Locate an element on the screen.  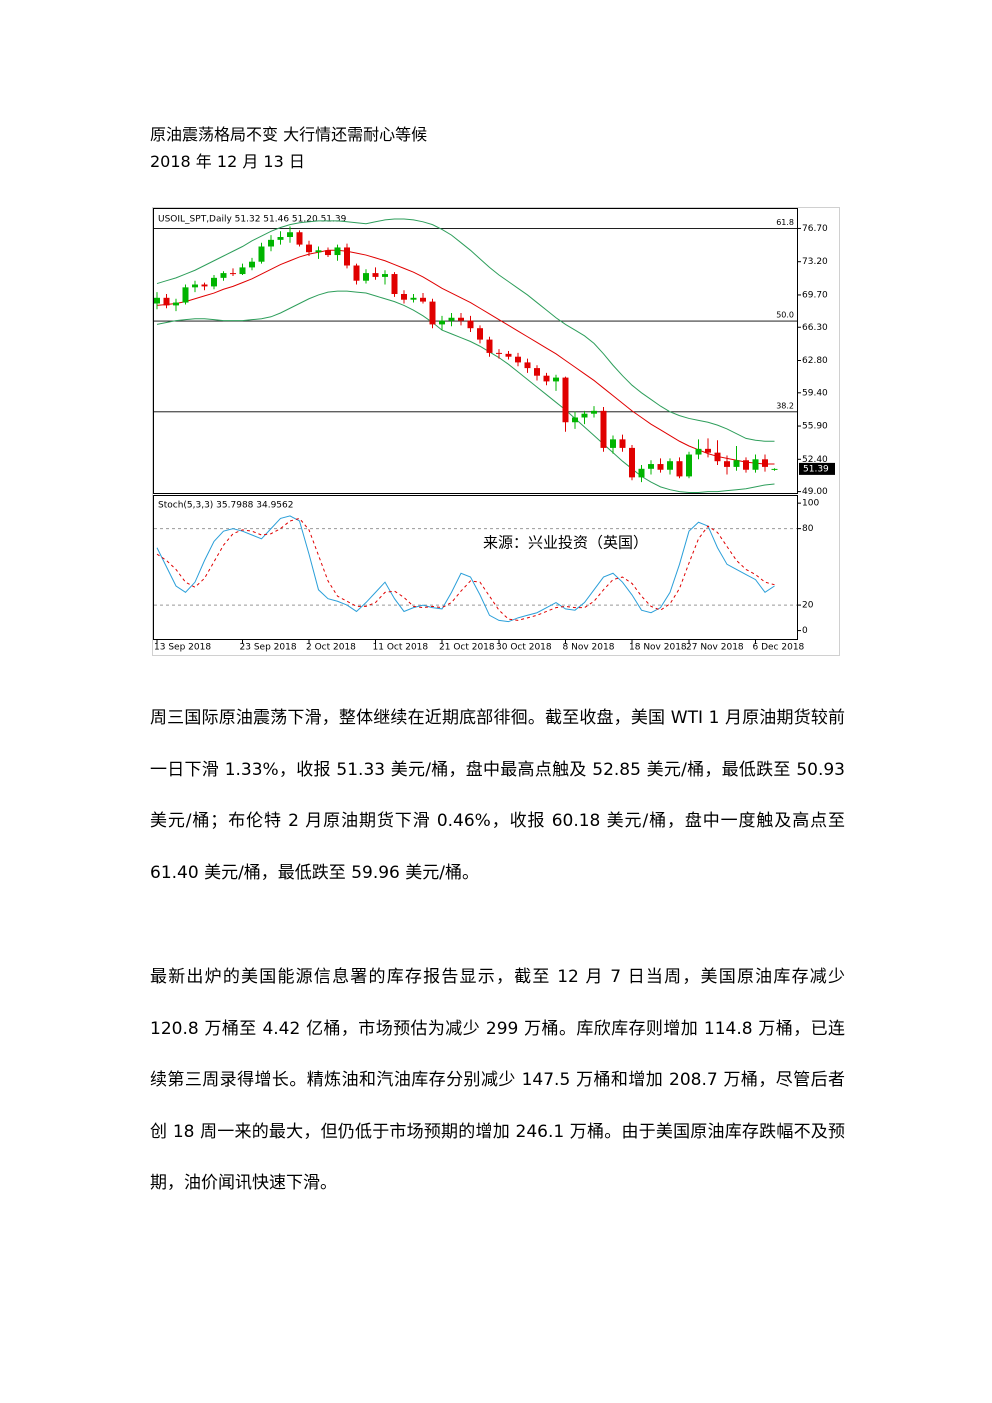
x-tick-label: 11 Oct 2018 is located at coordinates (401, 648).